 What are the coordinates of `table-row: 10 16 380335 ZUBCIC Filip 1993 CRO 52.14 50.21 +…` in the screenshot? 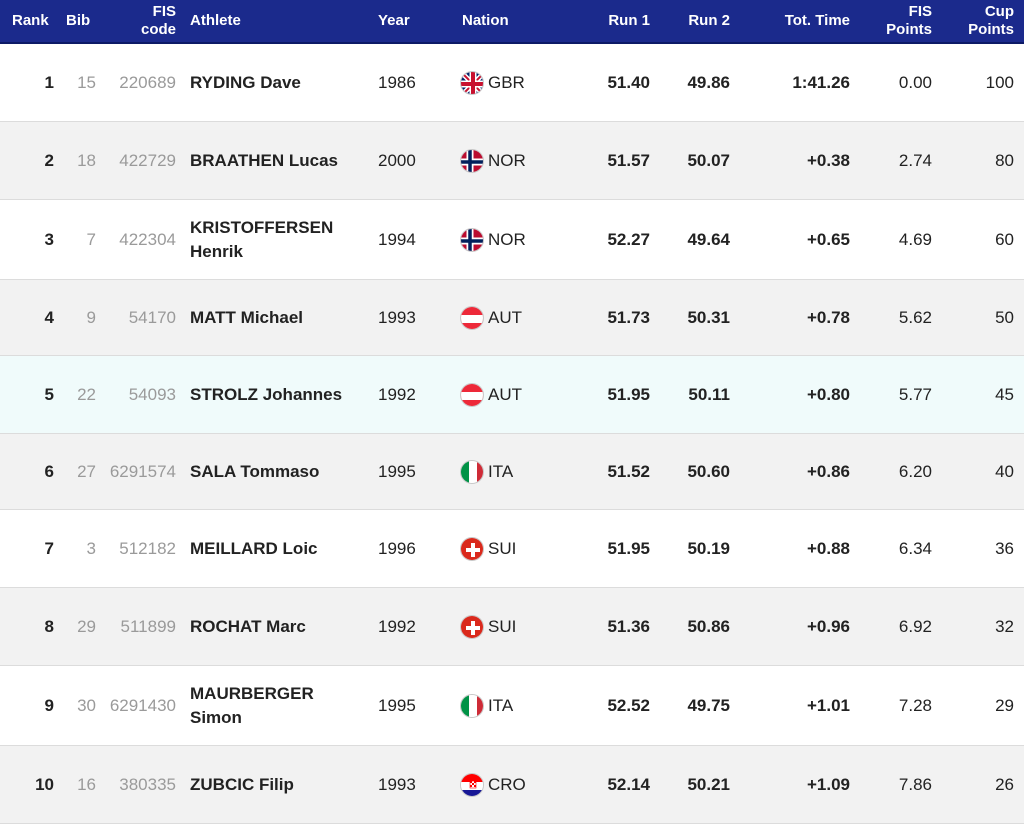 It's located at (512, 785).